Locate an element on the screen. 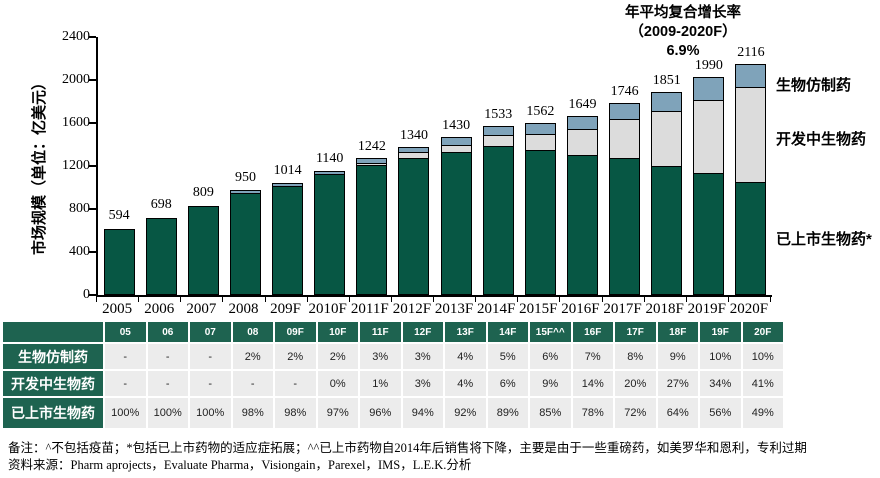  bar-value-label: 1014 is located at coordinates (287, 170).